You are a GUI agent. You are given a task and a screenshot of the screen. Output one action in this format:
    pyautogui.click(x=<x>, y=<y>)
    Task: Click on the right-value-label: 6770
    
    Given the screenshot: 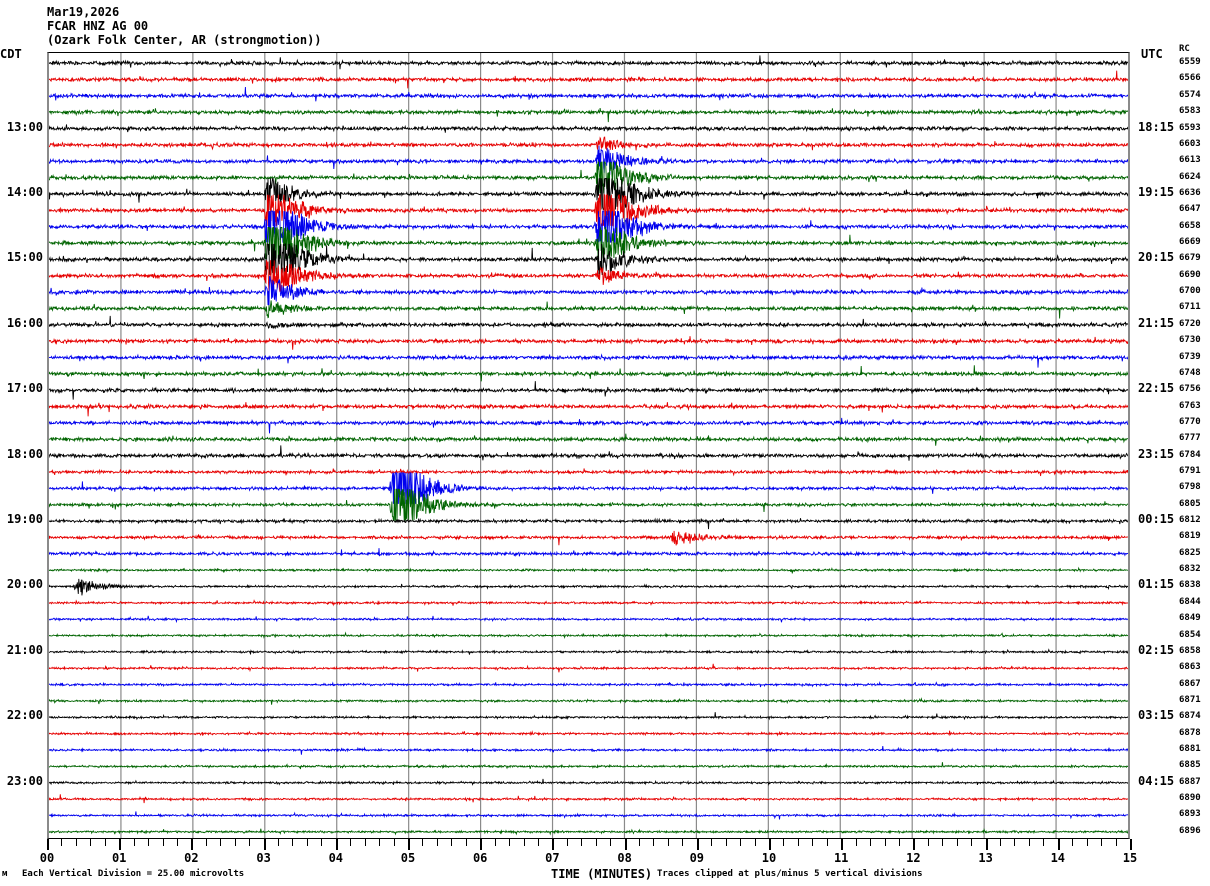 What is the action you would take?
    pyautogui.click(x=1190, y=421)
    